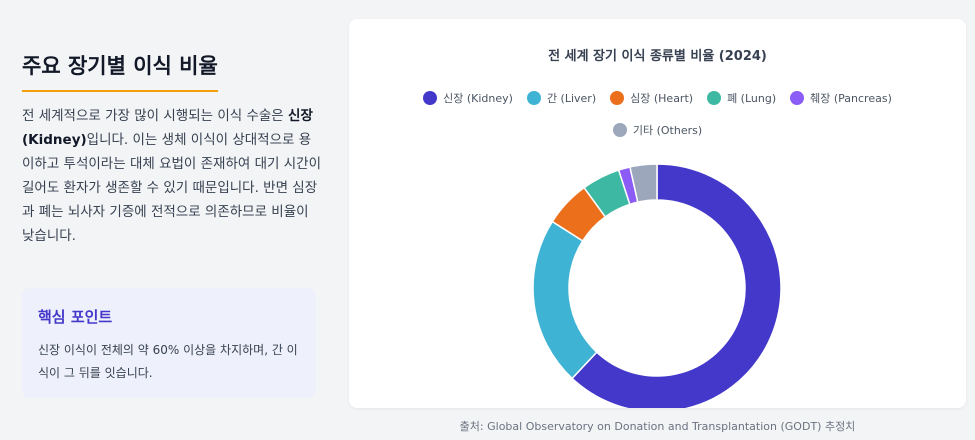  I want to click on chart-title: 전 세계 장기 이식 종류별 비율 (2024), so click(657, 56).